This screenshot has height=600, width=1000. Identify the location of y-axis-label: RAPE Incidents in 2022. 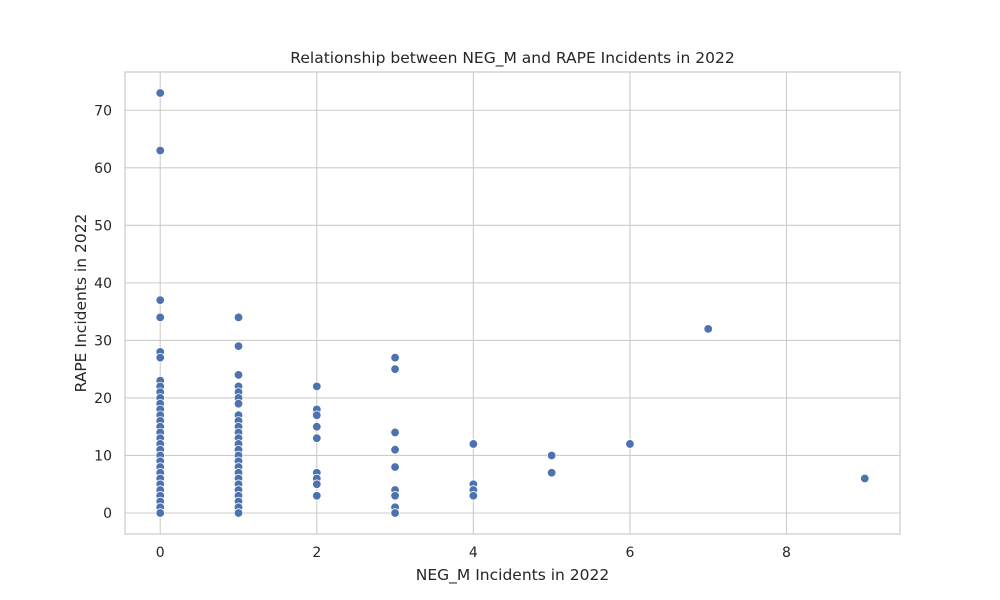
(81, 303).